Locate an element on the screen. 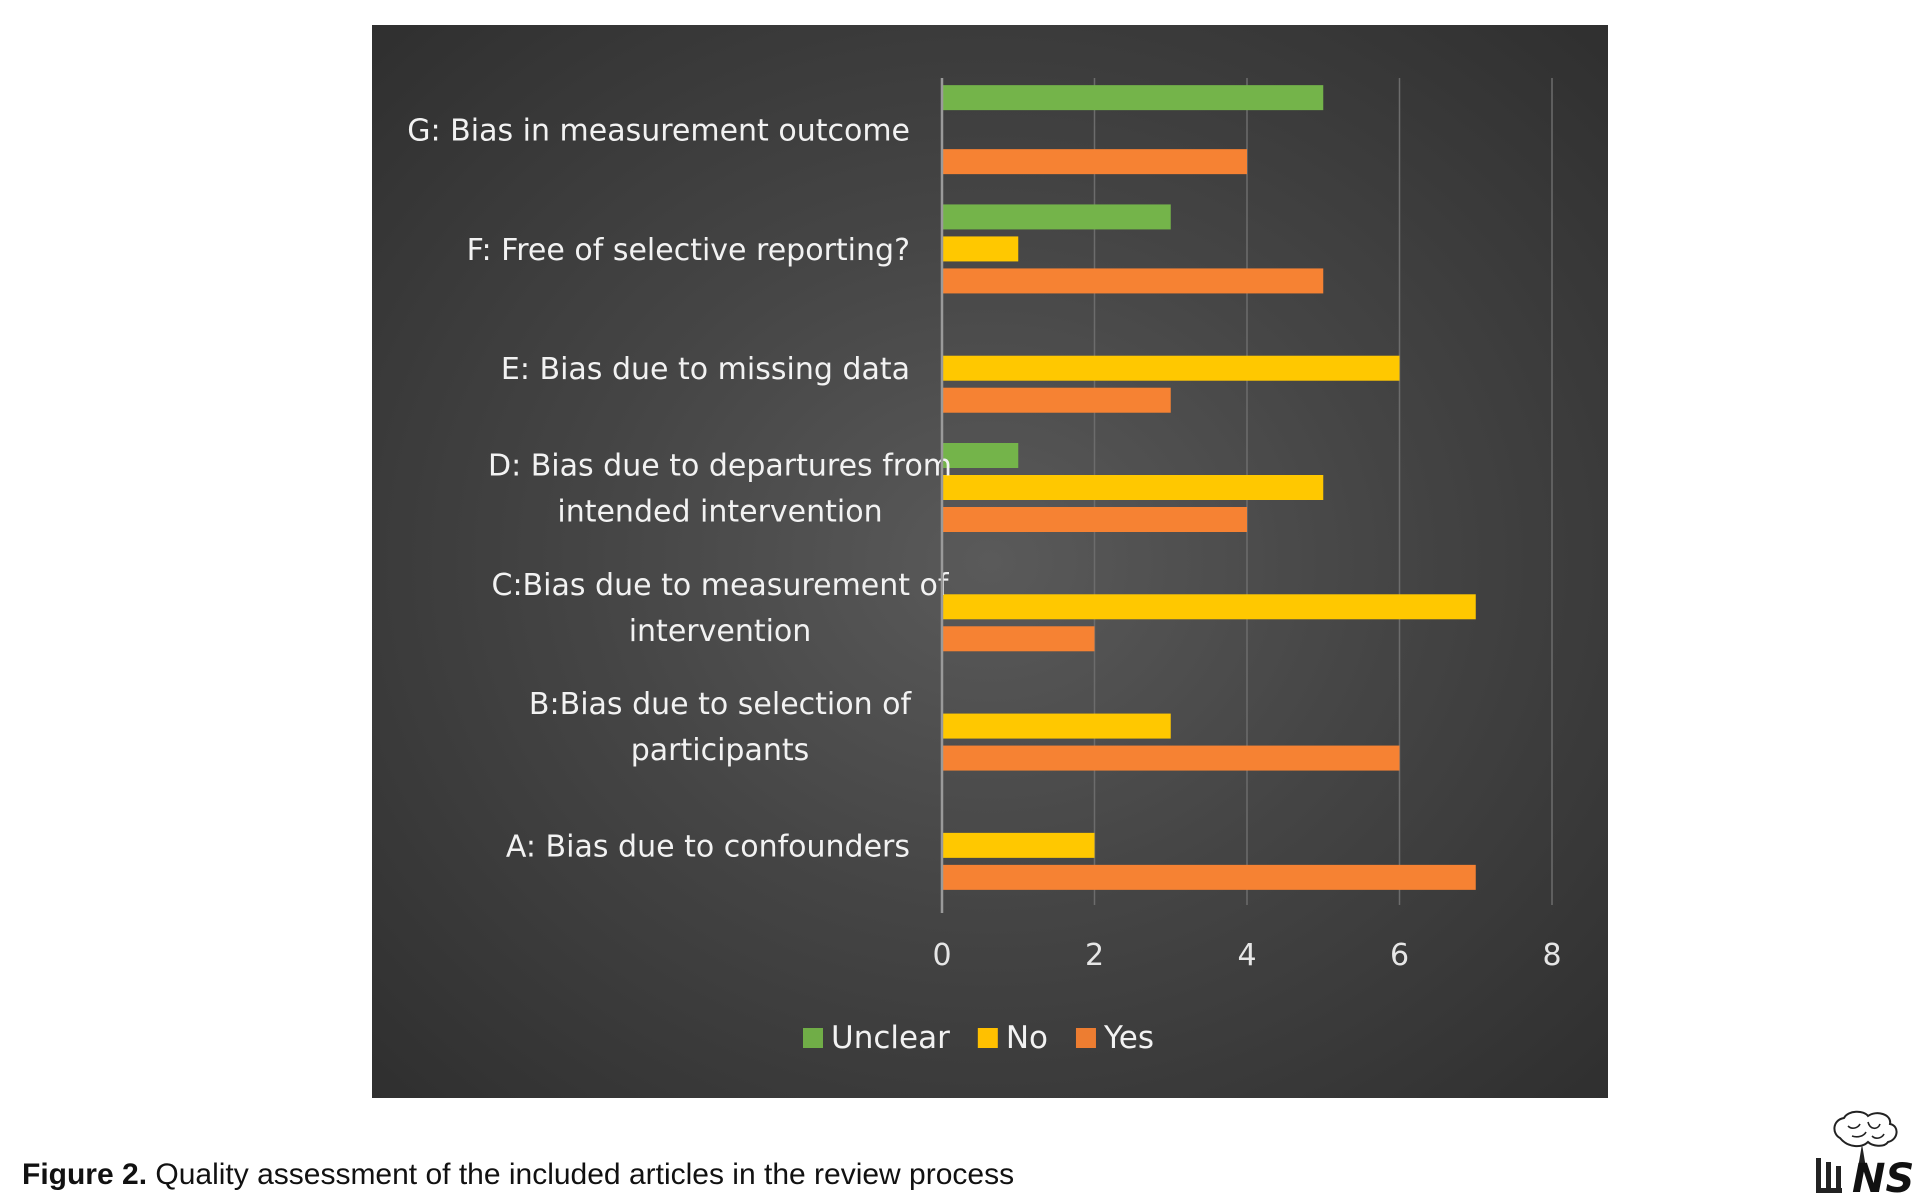 This screenshot has height=1204, width=1931. category-label-line: A: Bias due to confounders is located at coordinates (708, 846).